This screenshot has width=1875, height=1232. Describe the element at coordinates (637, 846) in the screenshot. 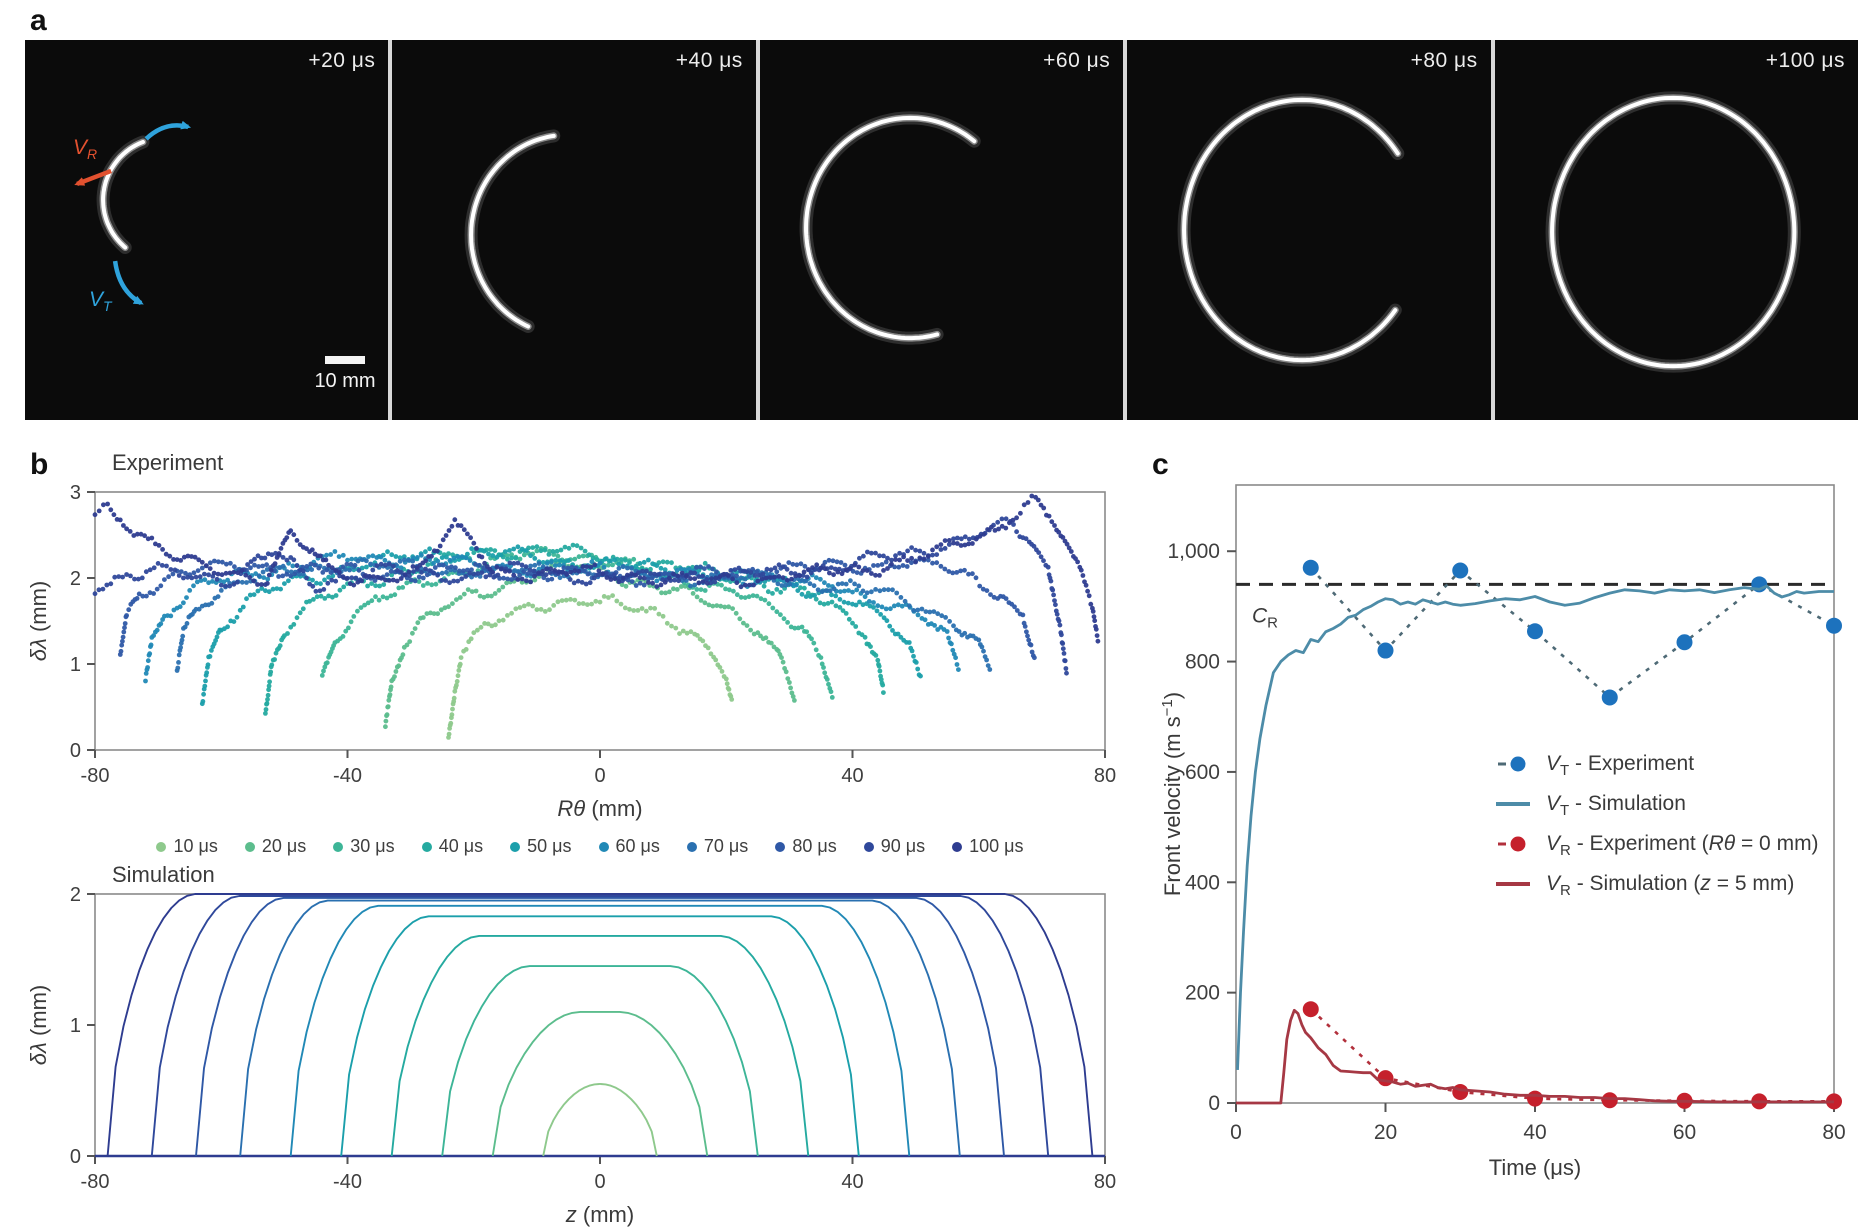

I see `legend-label: 60 μs` at that location.